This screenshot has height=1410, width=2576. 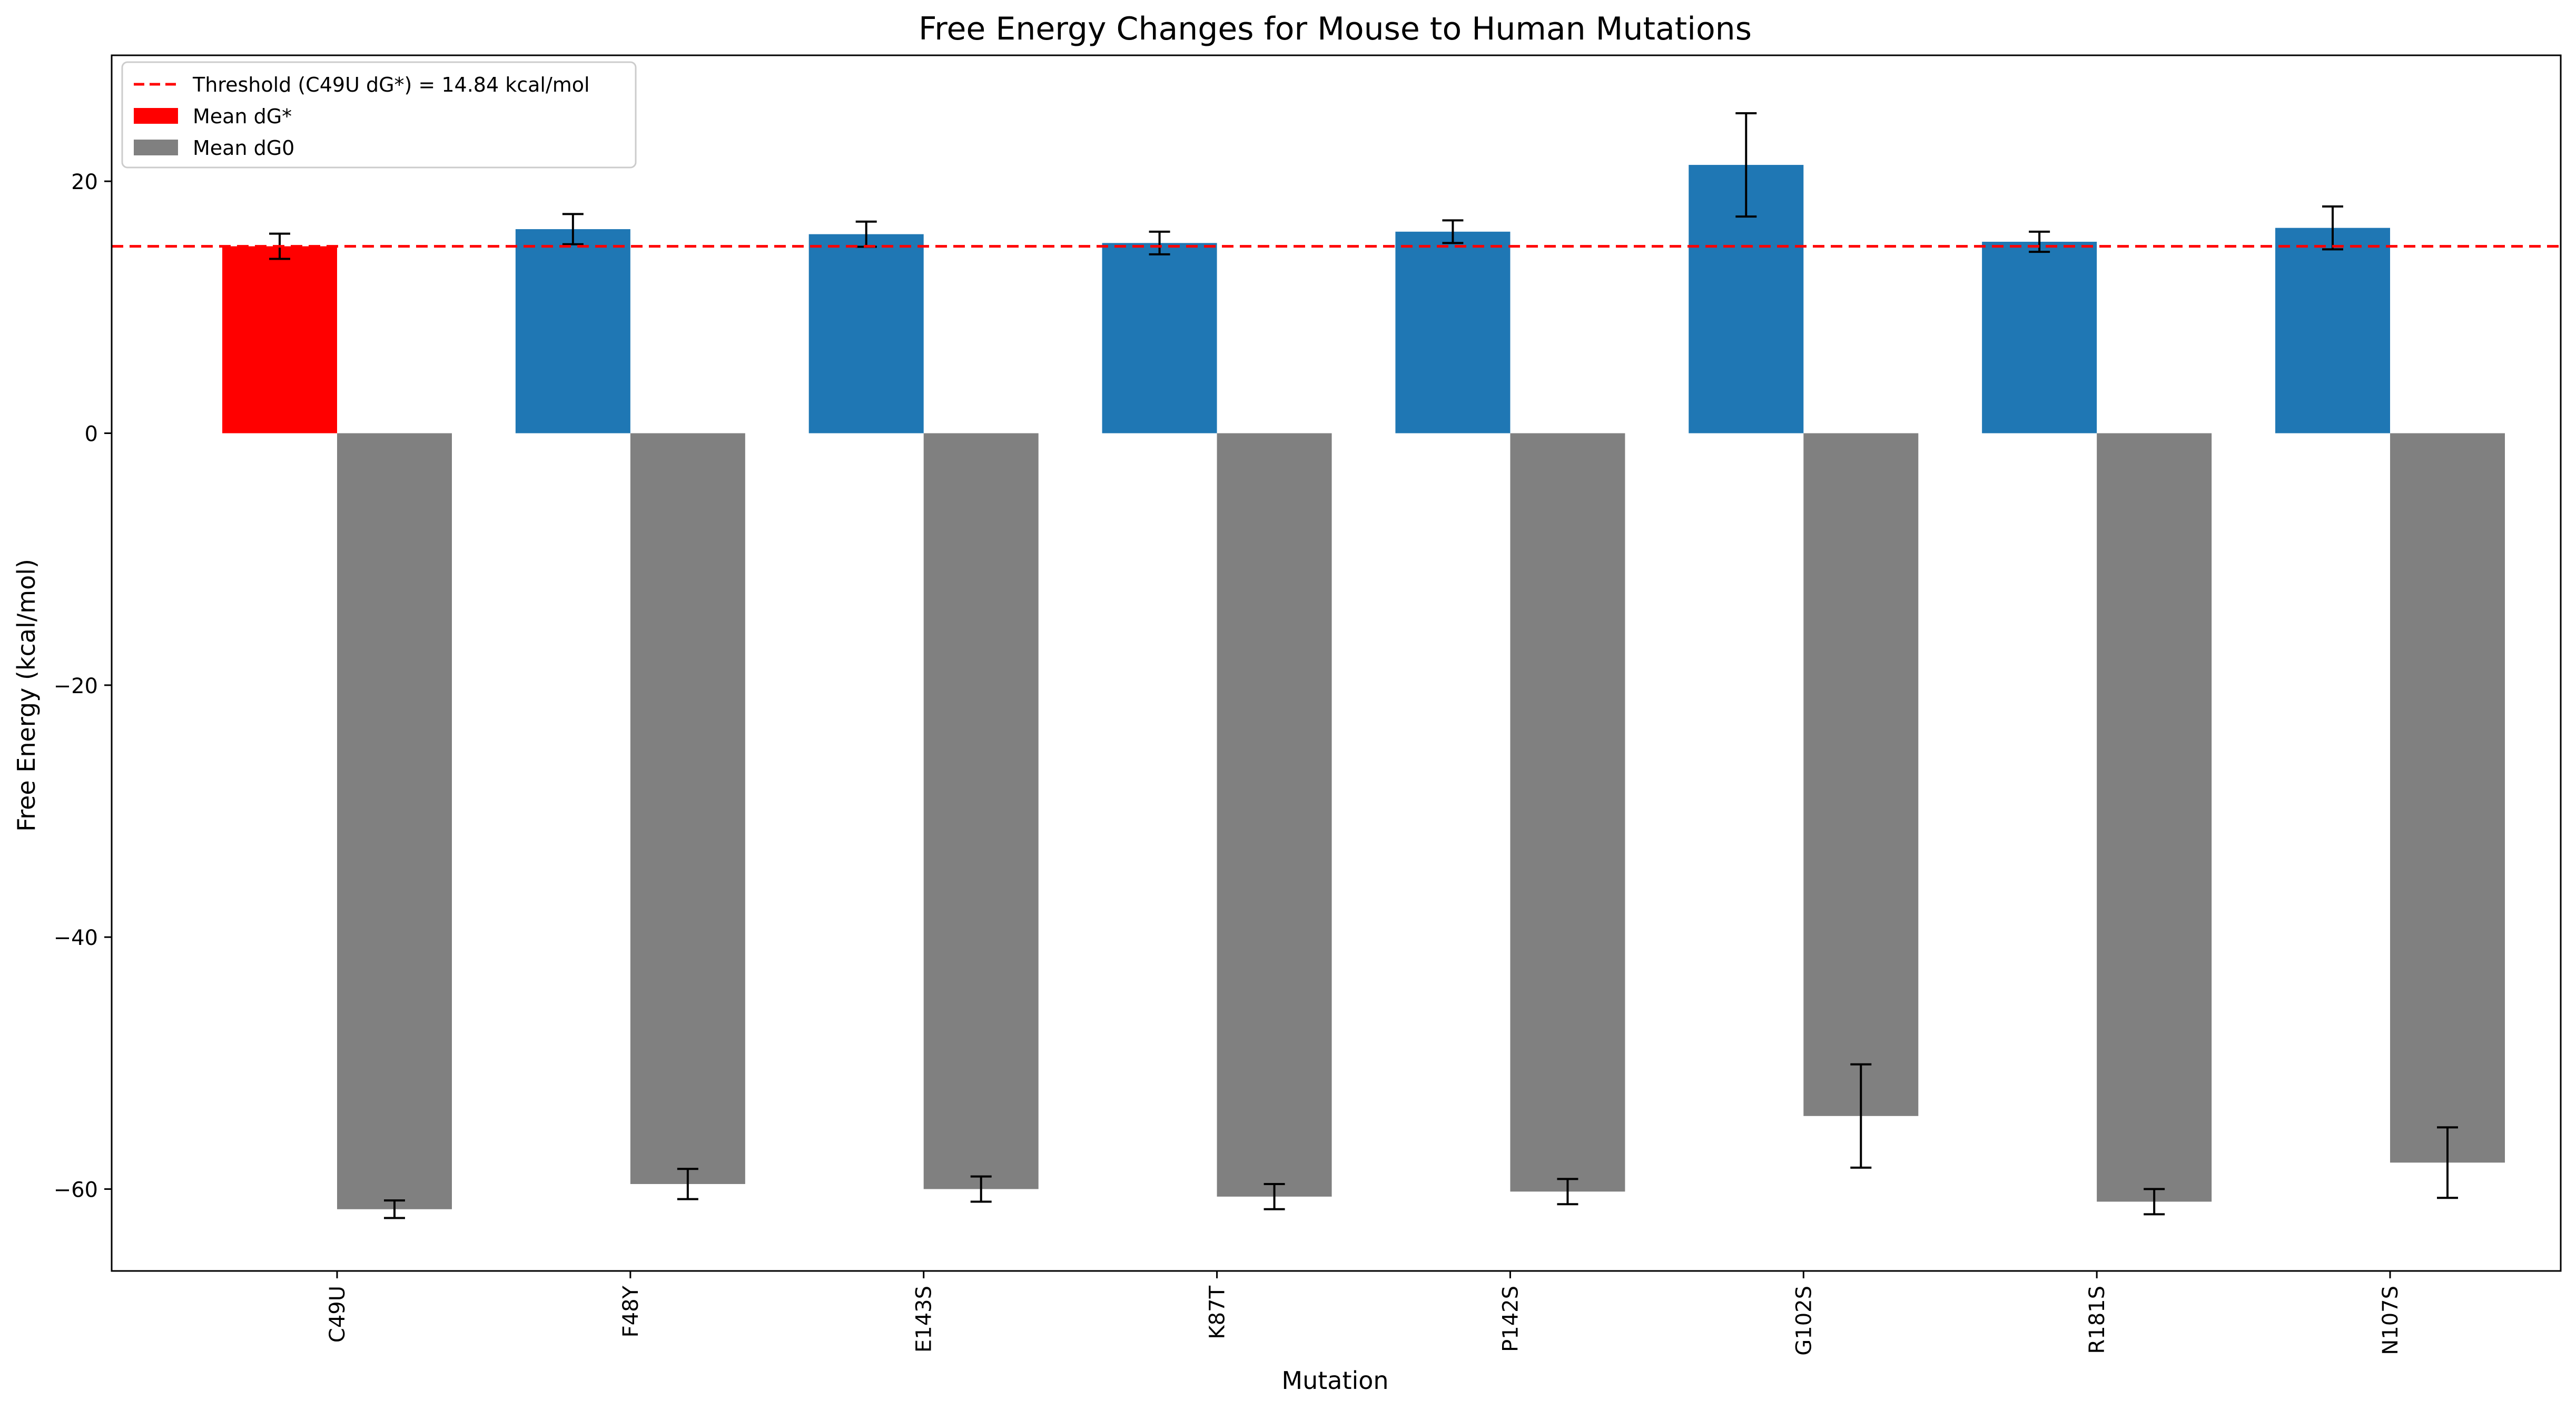 What do you see at coordinates (2039, 241) in the screenshot?
I see `error-bar-dg-star-r181s` at bounding box center [2039, 241].